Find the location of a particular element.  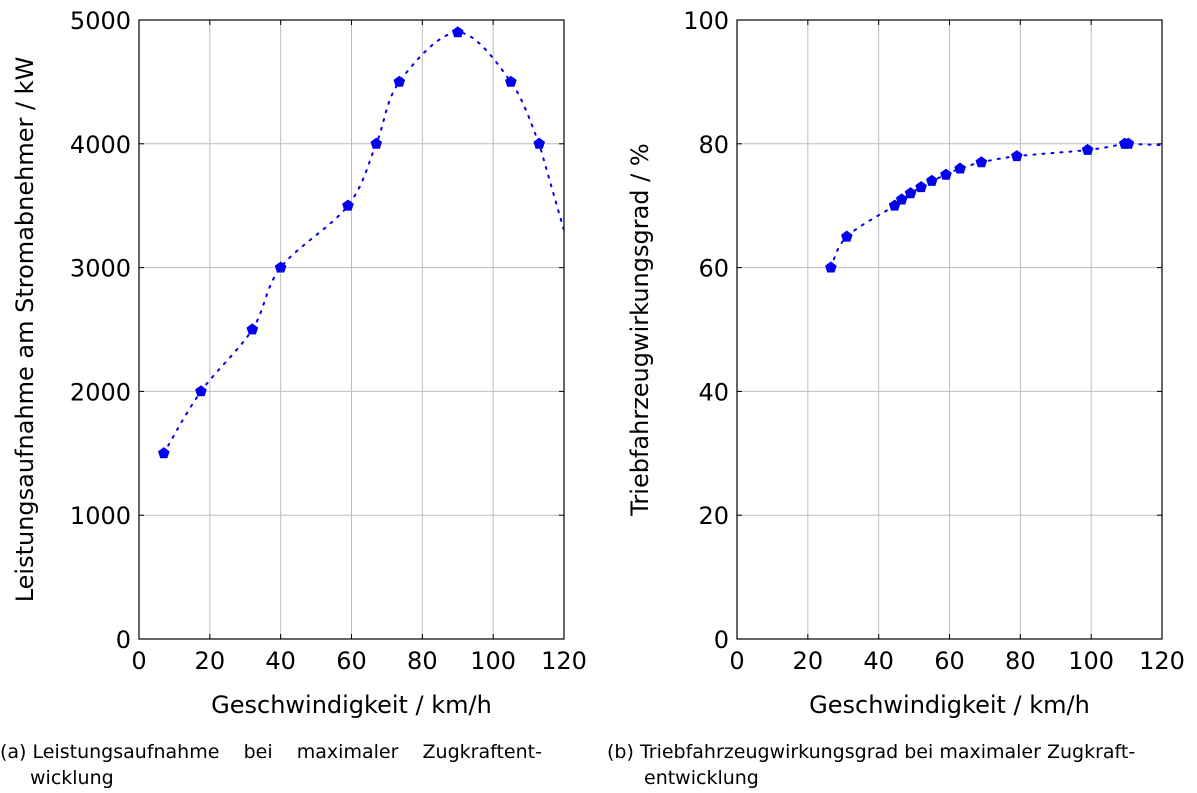

y-axis-label: Leistungsaufnahme am Stromabnehmer / kW is located at coordinates (25, 330).